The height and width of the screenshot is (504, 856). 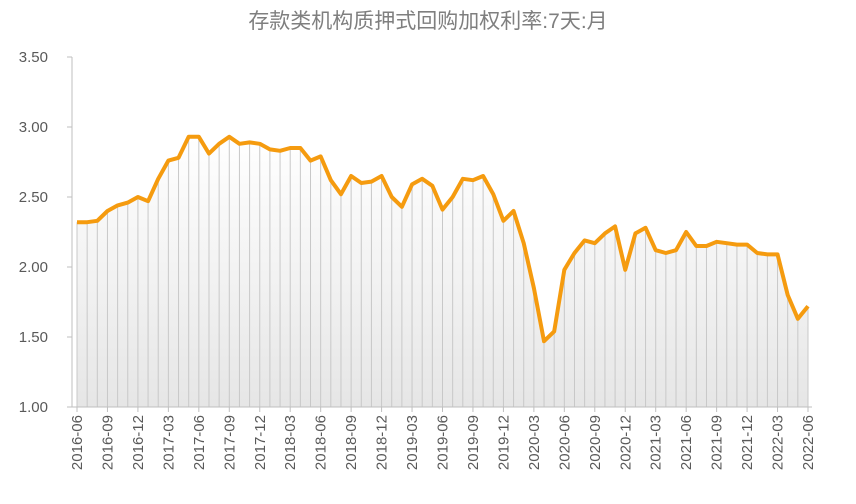 I want to click on x-tick-label: 2016-06, so click(x=77, y=442).